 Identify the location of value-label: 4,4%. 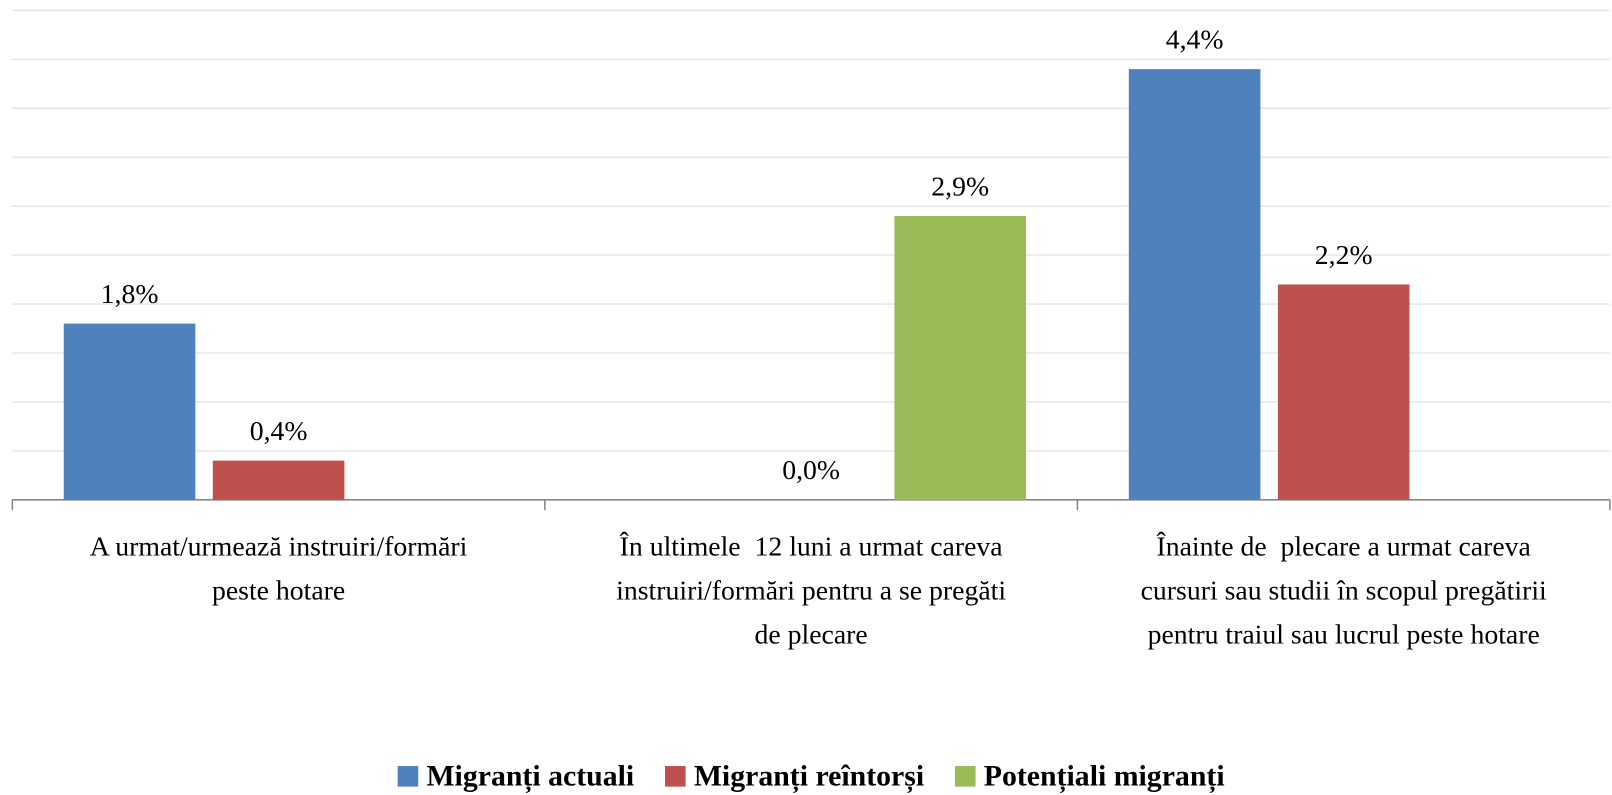
(1195, 40).